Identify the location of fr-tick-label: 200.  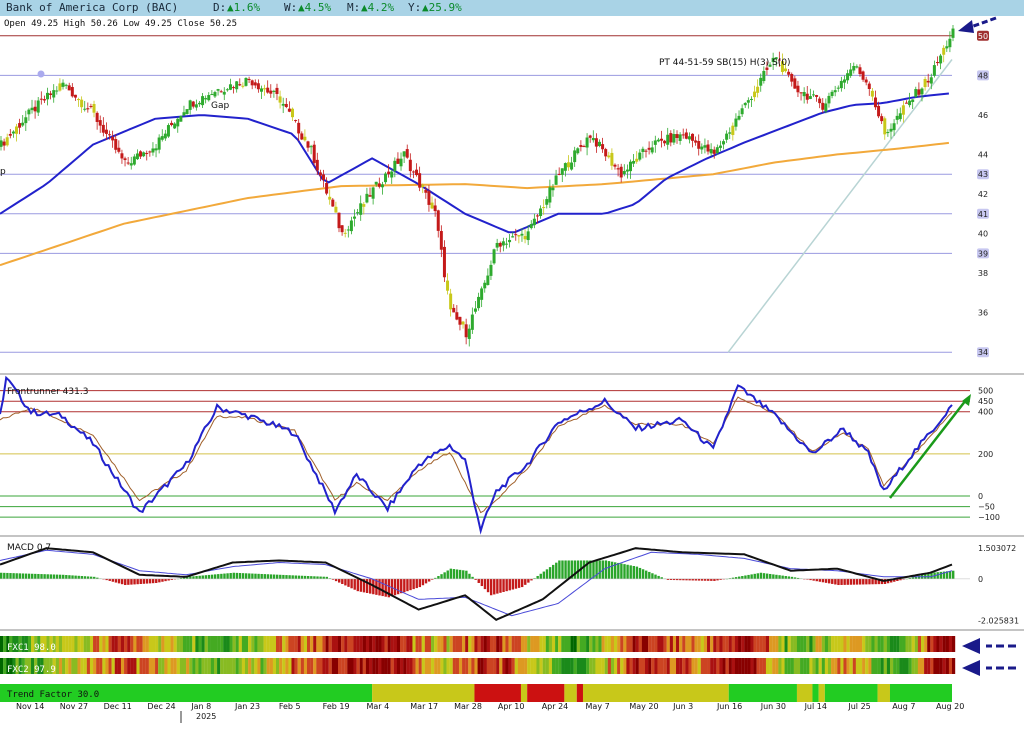
(985, 454).